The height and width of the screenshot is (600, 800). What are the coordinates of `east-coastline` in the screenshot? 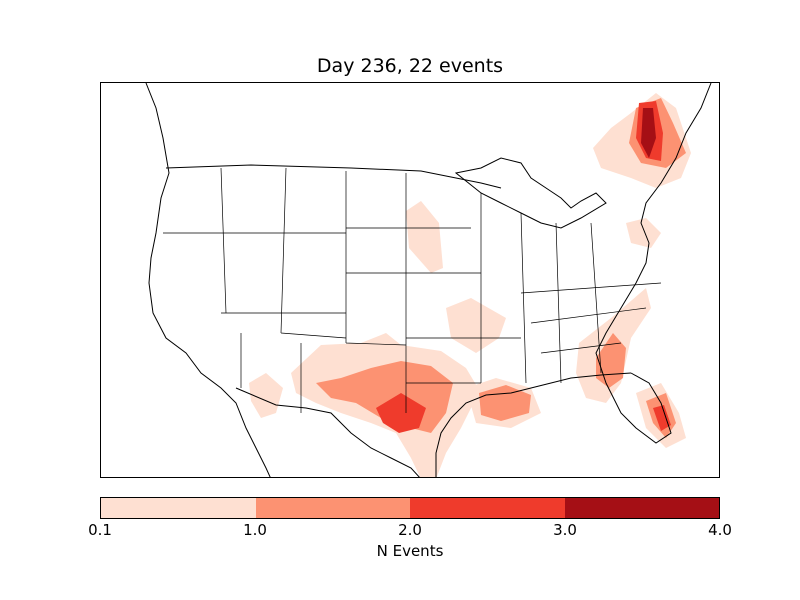 It's located at (653, 263).